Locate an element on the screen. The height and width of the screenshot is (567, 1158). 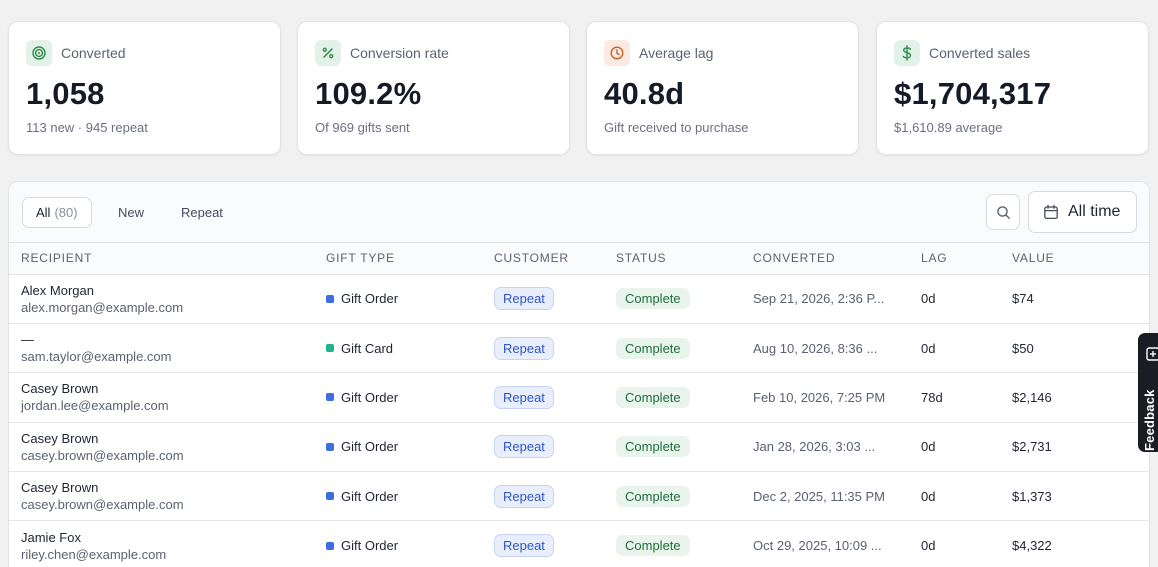
column-header-status: Status is located at coordinates (641, 258).